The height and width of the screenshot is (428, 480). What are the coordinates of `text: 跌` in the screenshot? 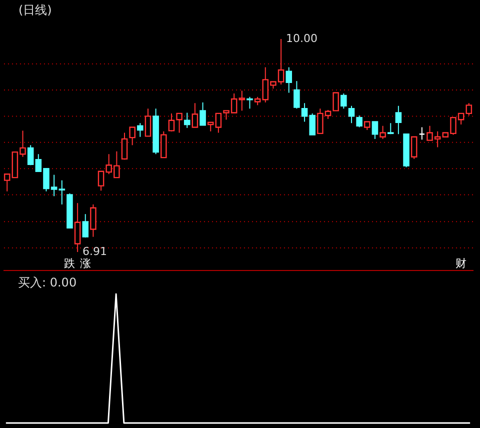 It's located at (70, 263).